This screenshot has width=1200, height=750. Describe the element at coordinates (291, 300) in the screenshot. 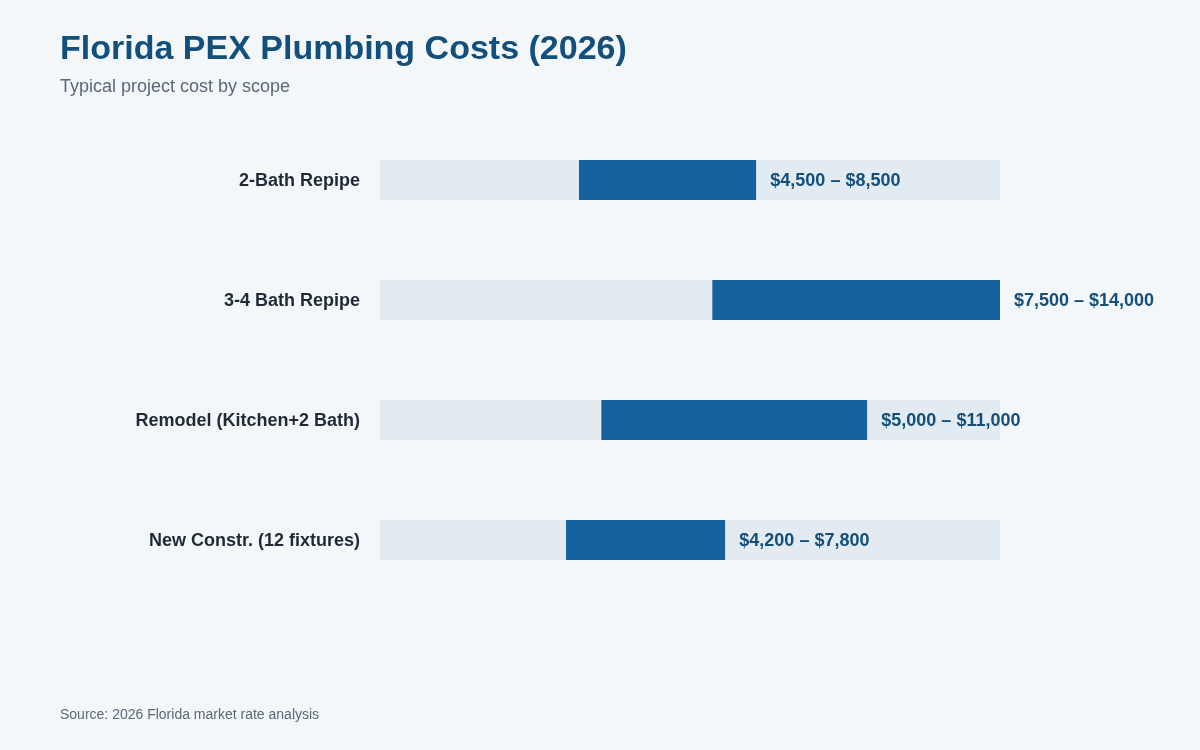

I see `y-tick-label: 3-4 Bath Repipe` at that location.